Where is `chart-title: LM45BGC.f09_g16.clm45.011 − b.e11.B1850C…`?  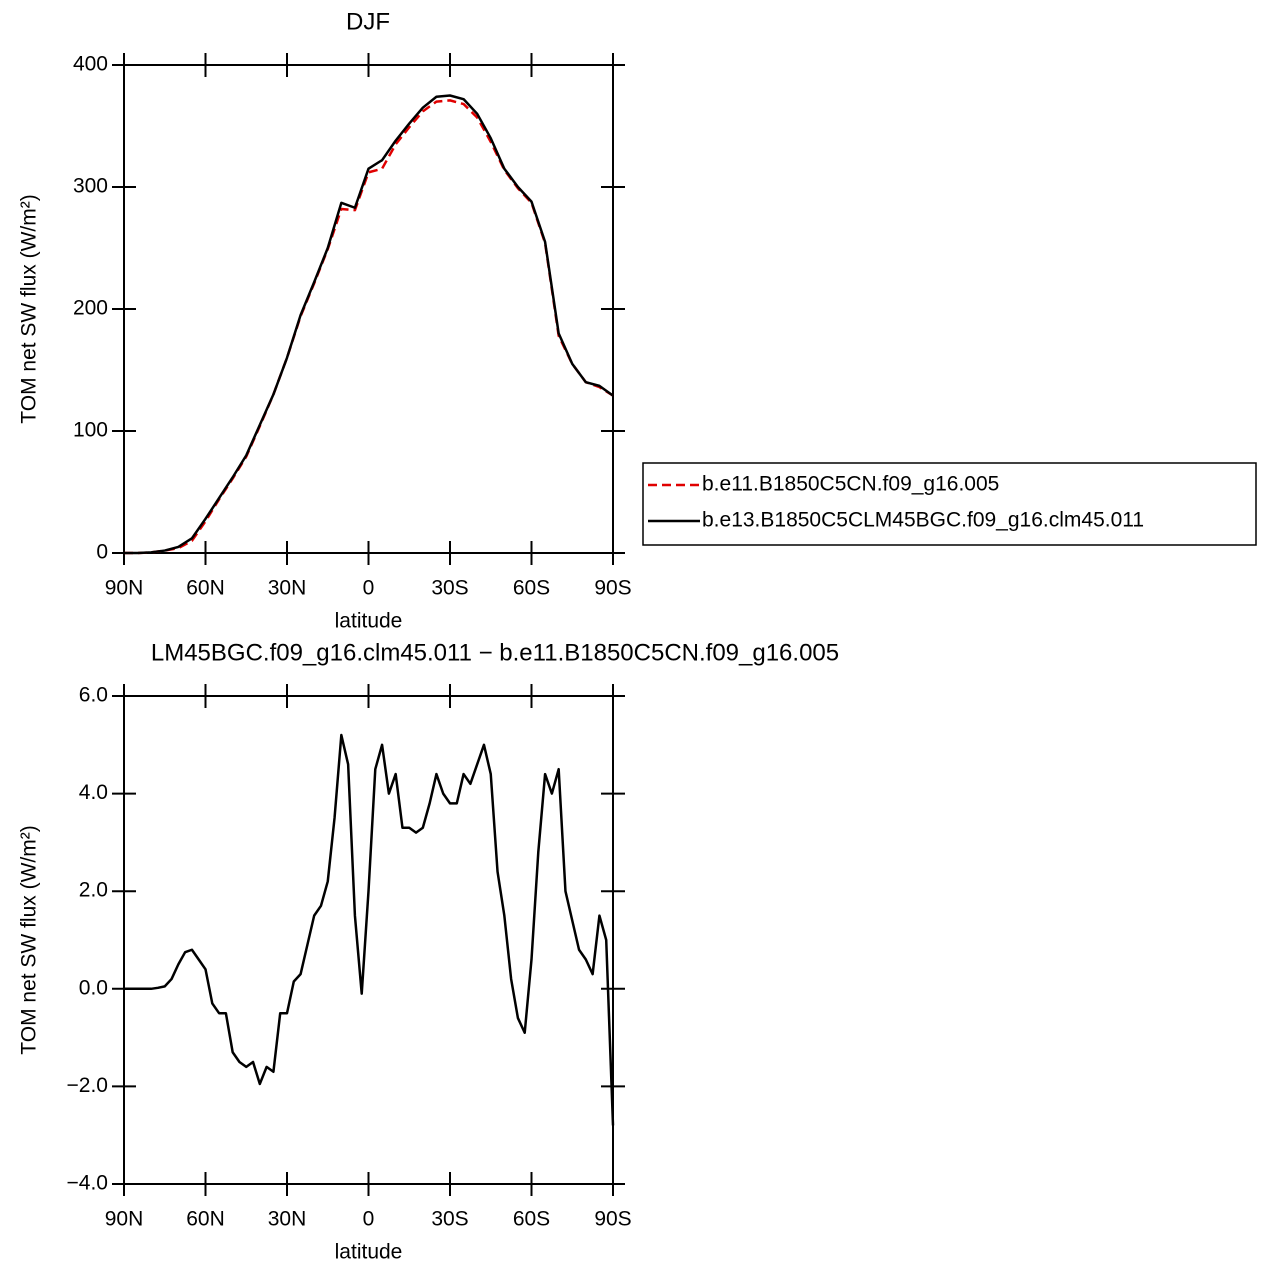
chart-title: LM45BGC.f09_g16.clm45.011 − b.e11.B1850C… is located at coordinates (495, 652).